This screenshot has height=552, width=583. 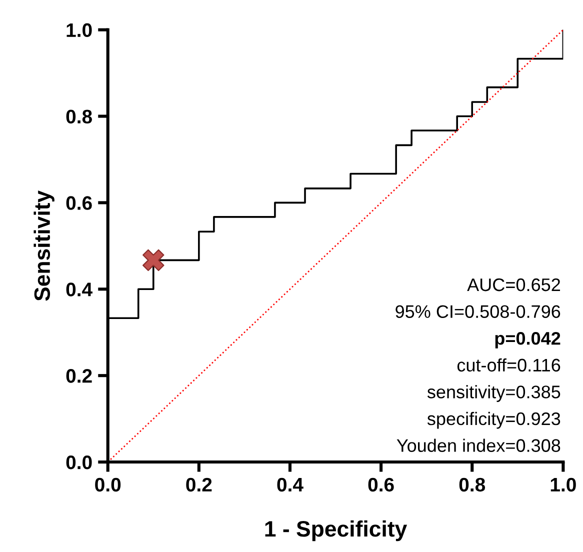 I want to click on x-tick-label: 0.2, so click(x=199, y=485).